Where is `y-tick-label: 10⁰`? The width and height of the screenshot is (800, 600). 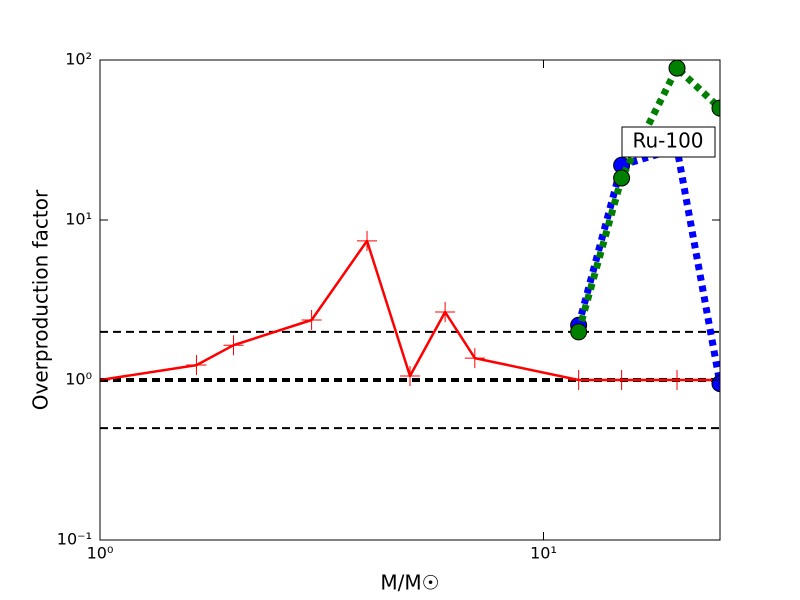 y-tick-label: 10⁰ is located at coordinates (78, 379).